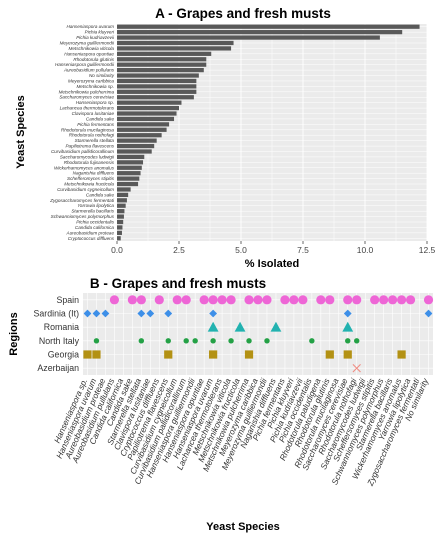  Describe the element at coordinates (95, 140) in the screenshot. I see `y-tick-label: Starmerella stellata` at that location.